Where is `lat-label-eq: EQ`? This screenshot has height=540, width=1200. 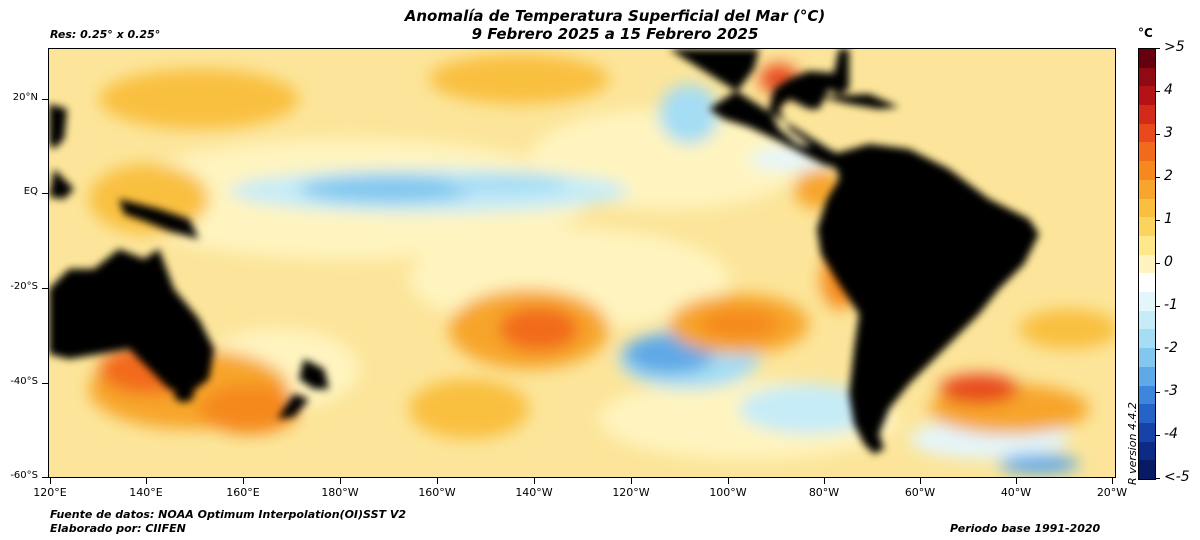
lat-label-eq: EQ is located at coordinates (30, 191).